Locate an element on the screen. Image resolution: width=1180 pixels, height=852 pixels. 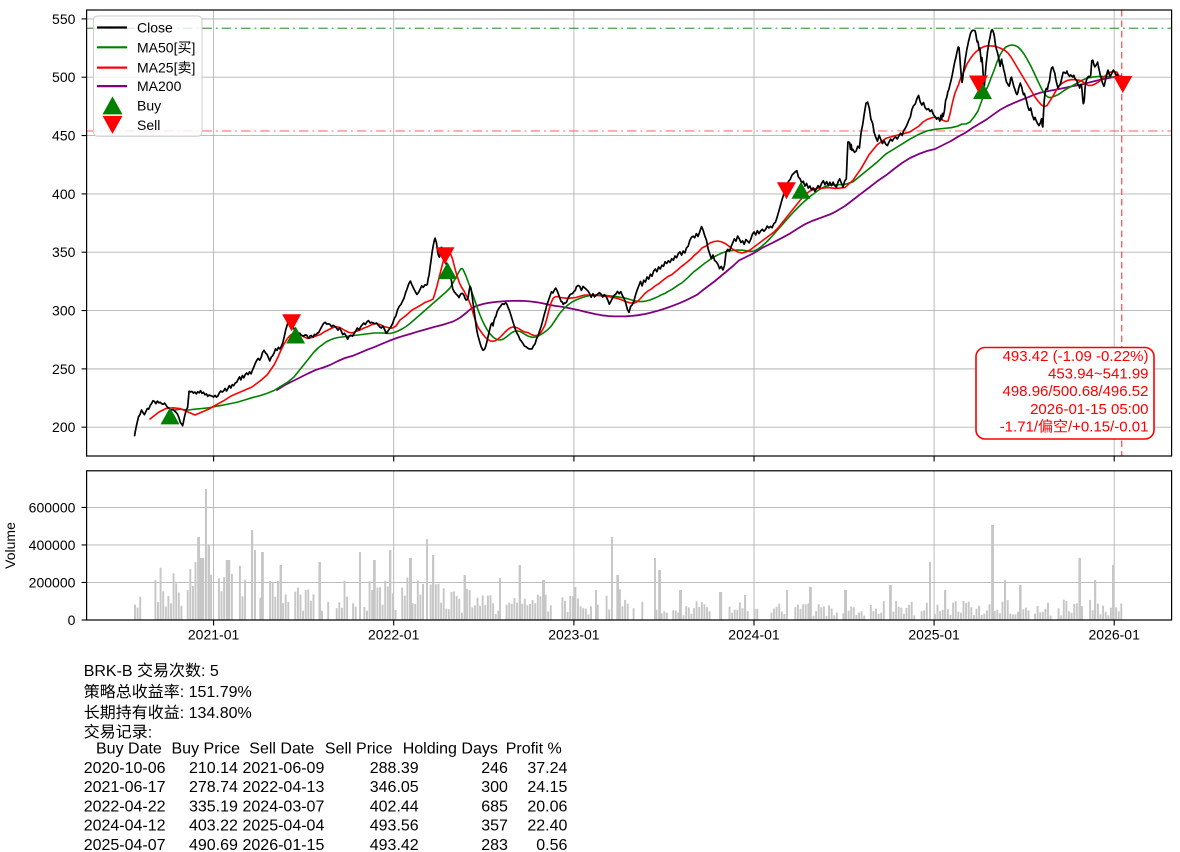
svg-text: 2026-01 is located at coordinates (1115, 635).